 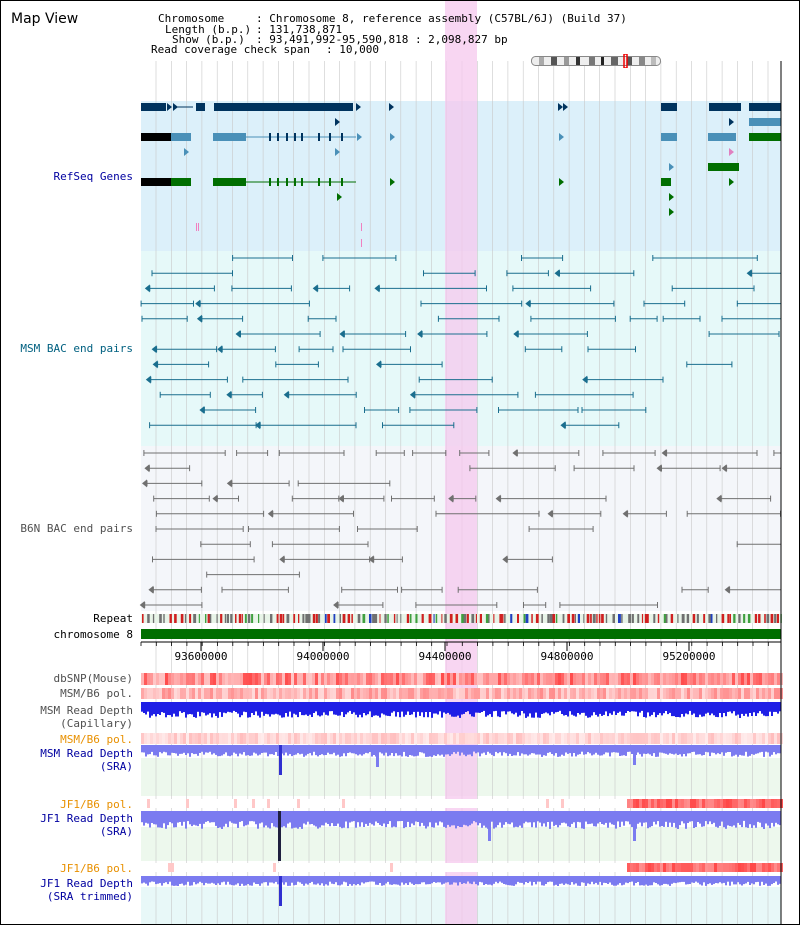 I want to click on jf1-b6-pol-label-1: JF1/B6 pol., so click(x=96, y=804).